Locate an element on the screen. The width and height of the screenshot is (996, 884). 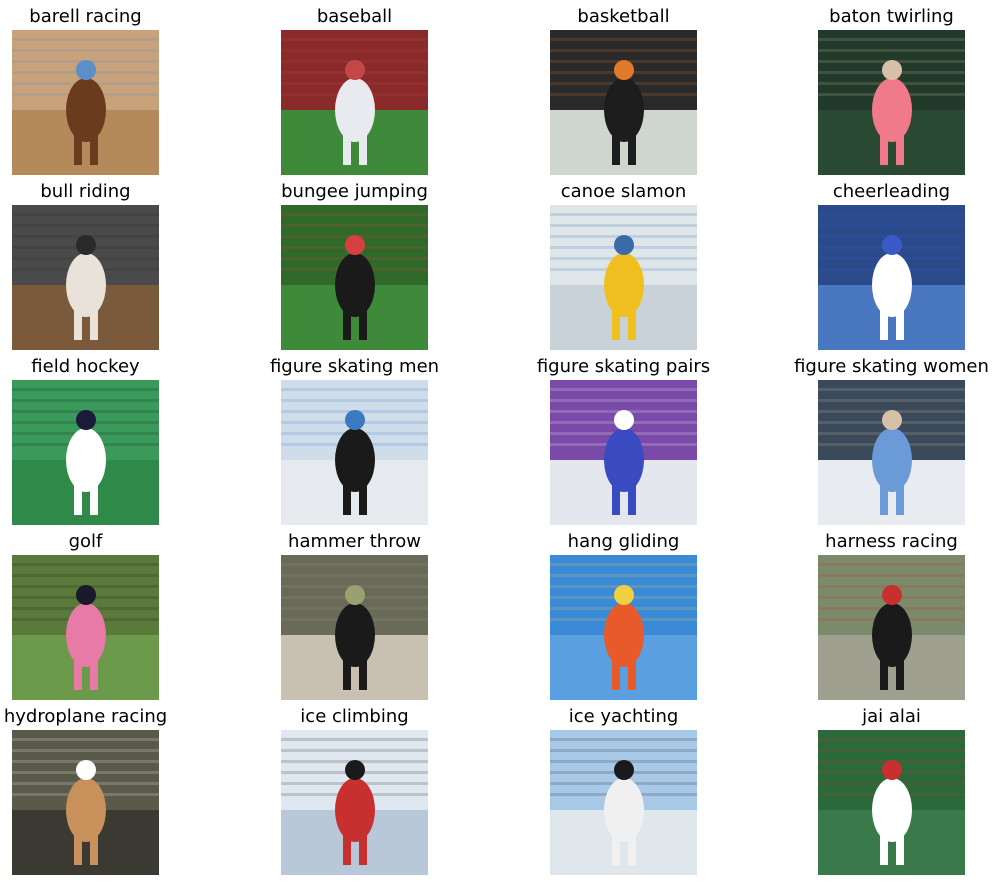
ice-yachting-photo-graphic is located at coordinates (623, 802).